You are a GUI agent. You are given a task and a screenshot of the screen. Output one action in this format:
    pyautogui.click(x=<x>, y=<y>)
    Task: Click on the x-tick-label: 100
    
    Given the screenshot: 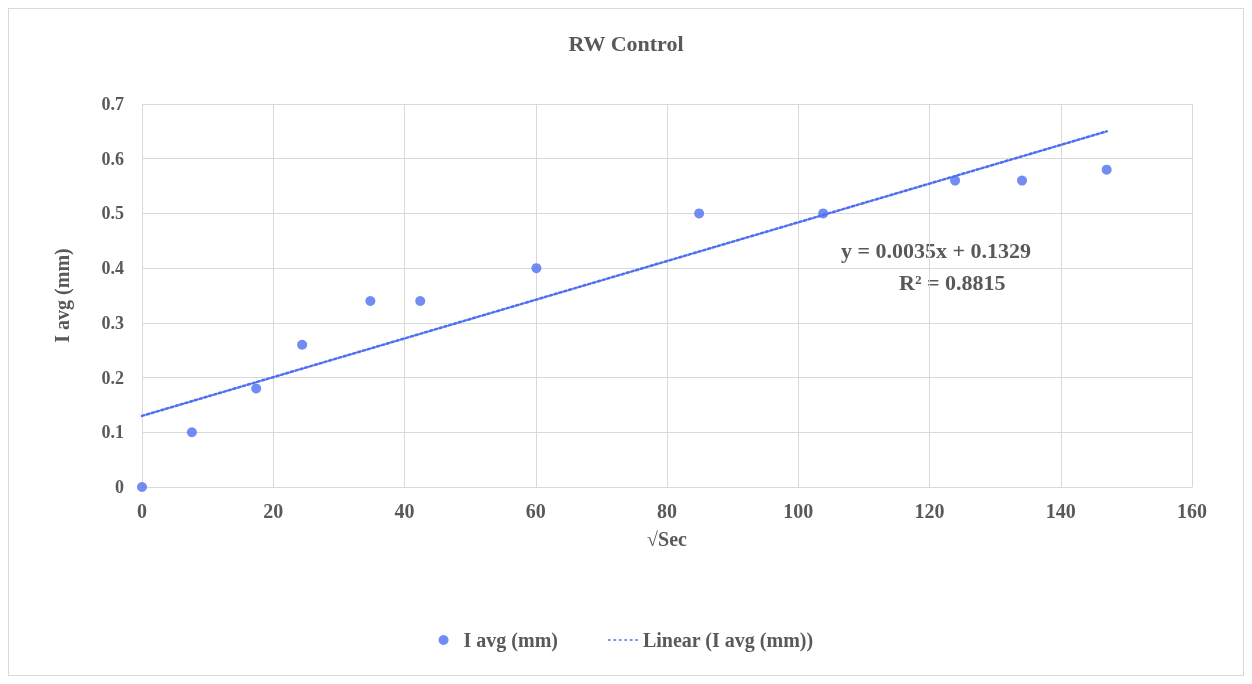 What is the action you would take?
    pyautogui.click(x=798, y=511)
    